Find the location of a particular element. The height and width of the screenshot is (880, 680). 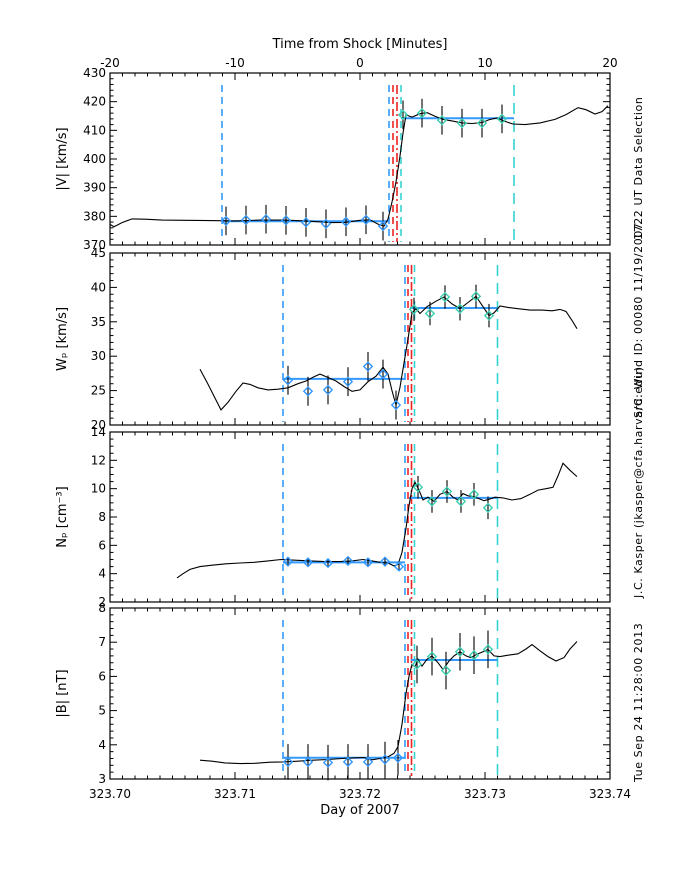

y-axis-title-np: Nₚ [cm⁻³] is located at coordinates (62, 516).